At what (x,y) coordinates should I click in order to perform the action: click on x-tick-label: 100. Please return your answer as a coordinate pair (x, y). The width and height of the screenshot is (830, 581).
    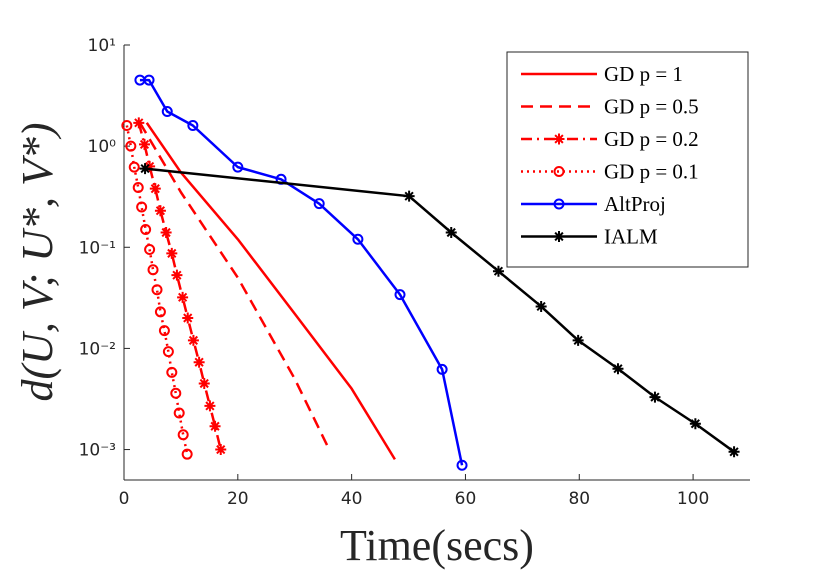
    Looking at the image, I should click on (693, 499).